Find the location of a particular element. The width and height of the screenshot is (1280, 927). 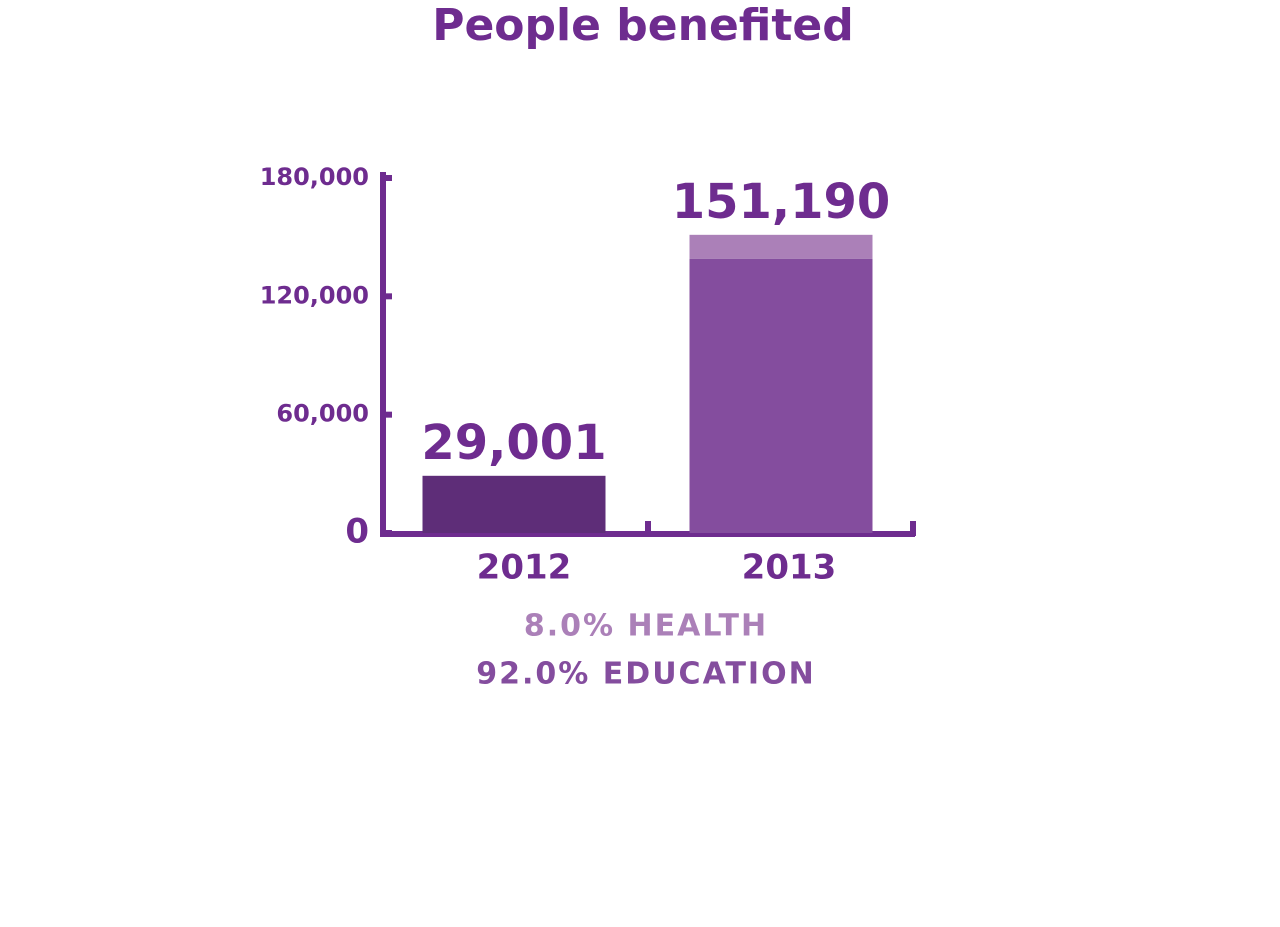

y-tick-label: 60,000 is located at coordinates (322, 414).